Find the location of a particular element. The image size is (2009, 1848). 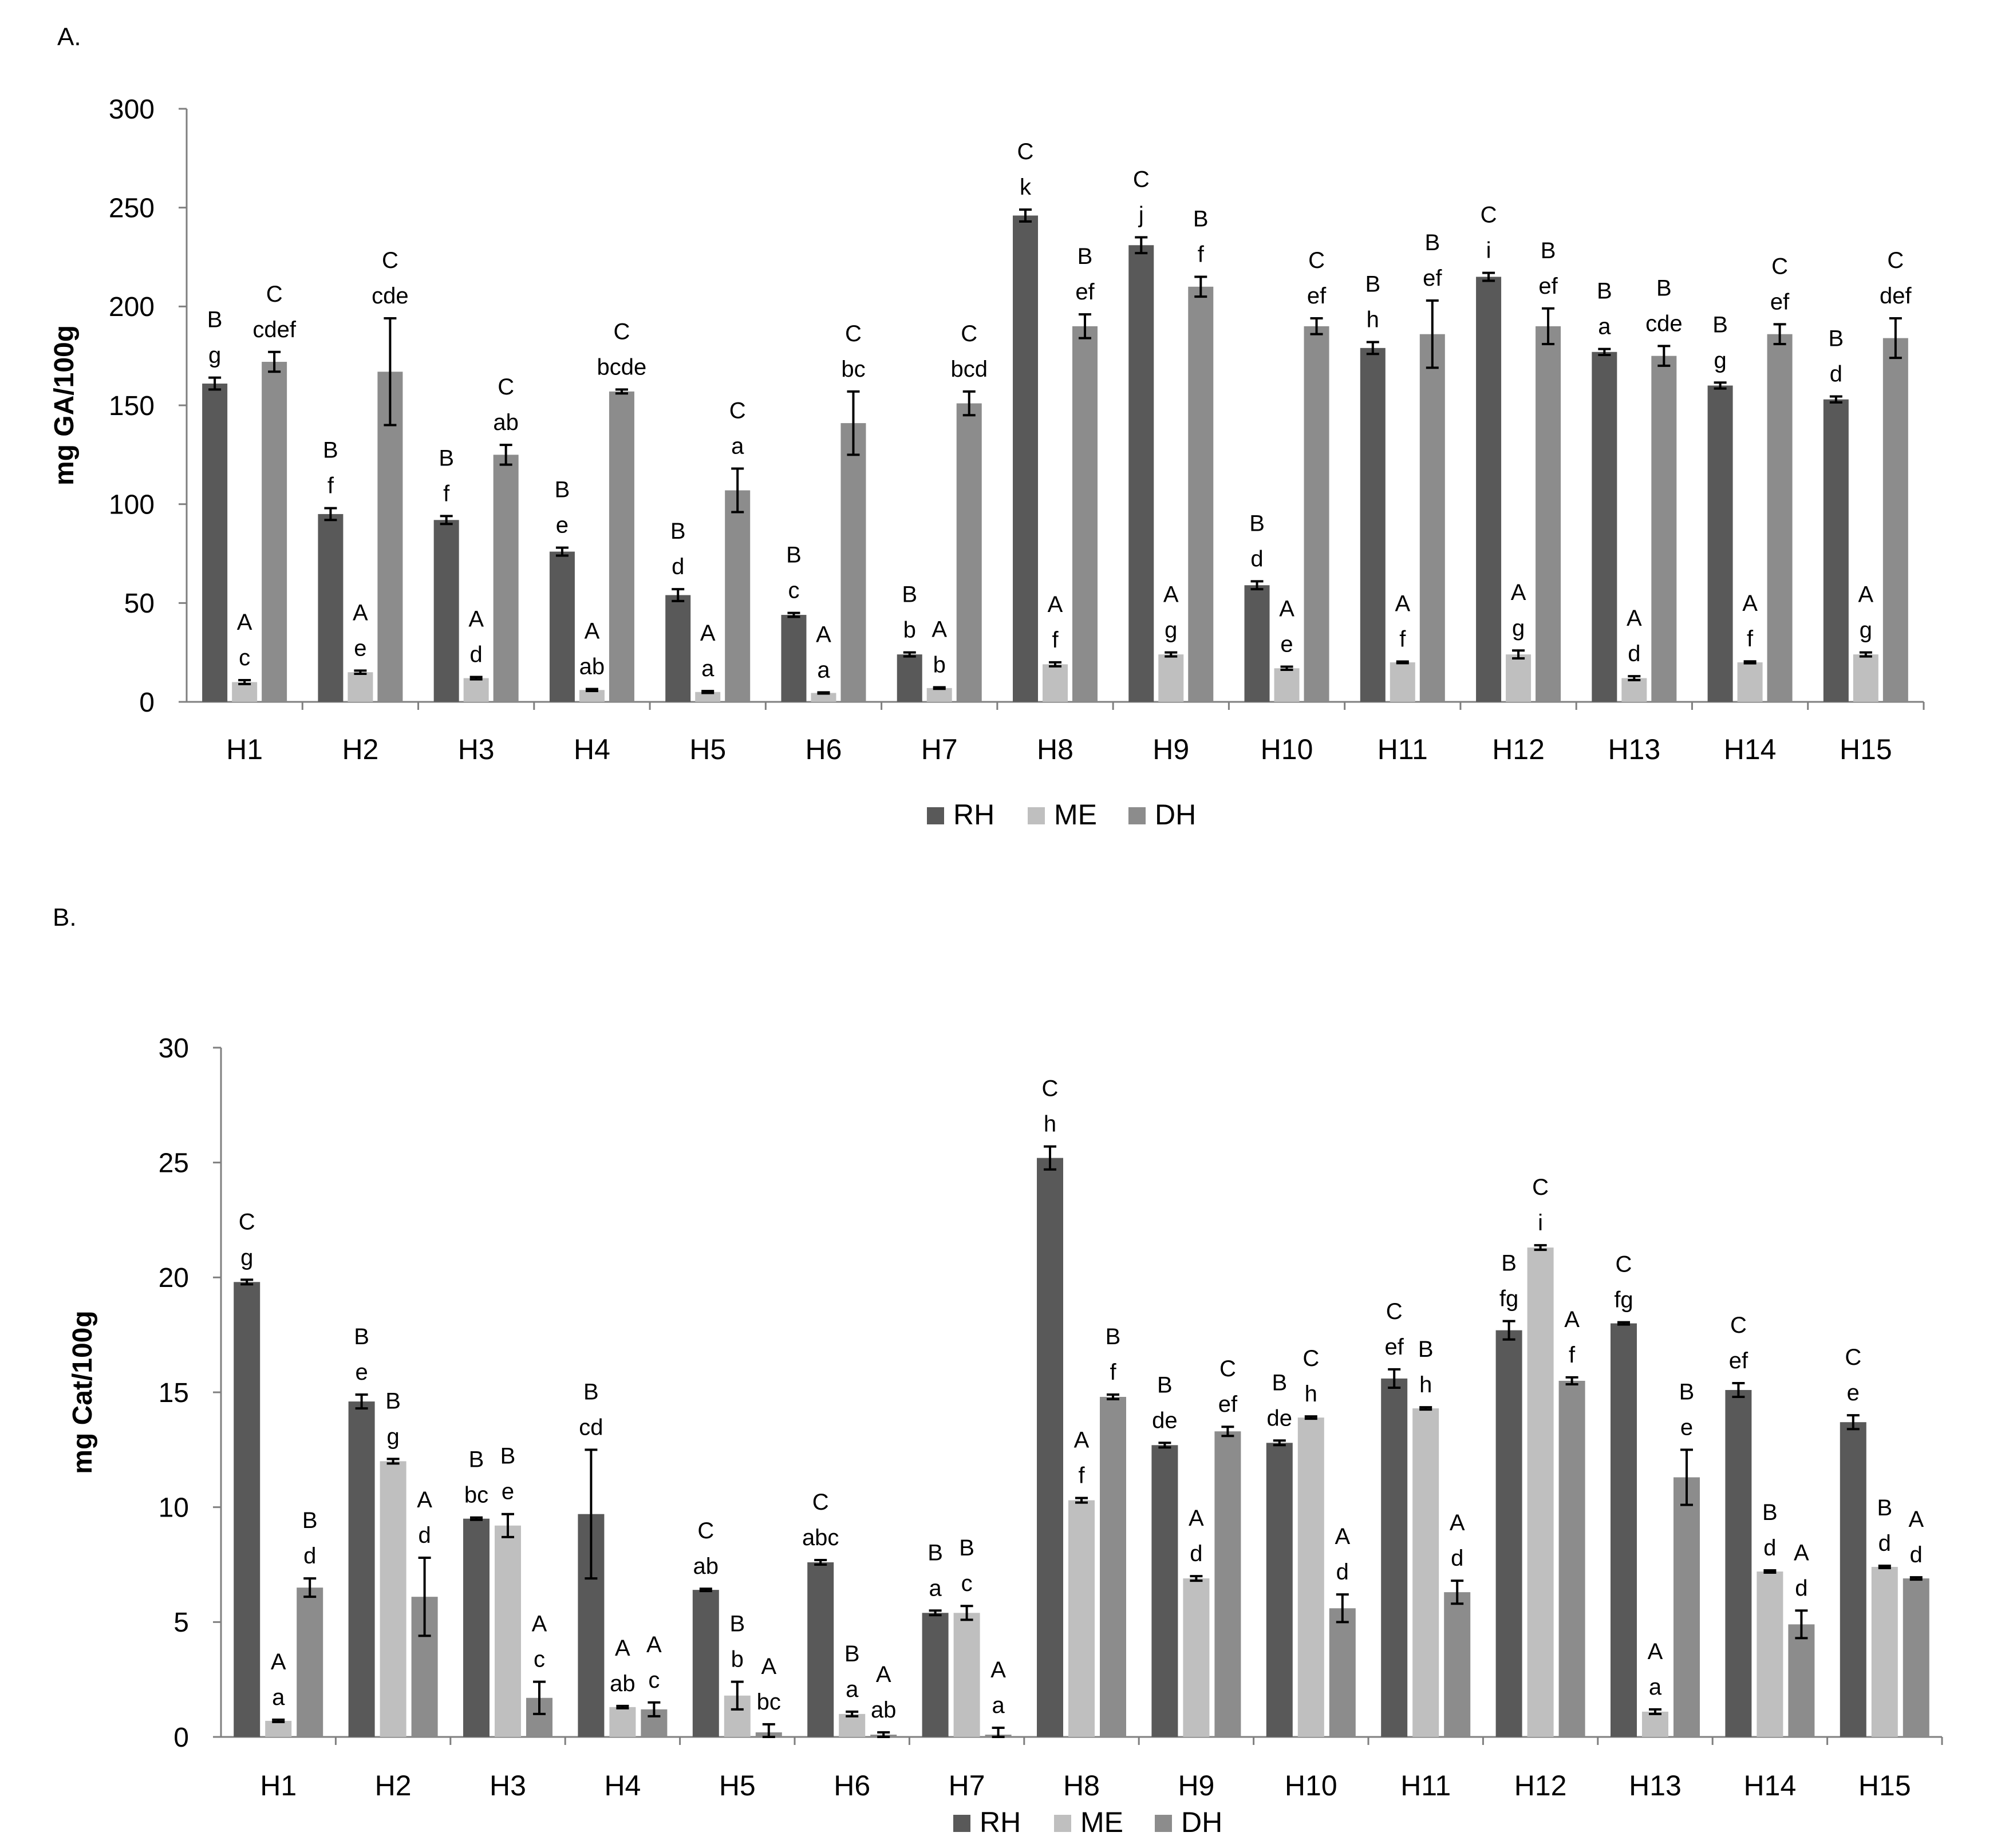

significance-label-lower: g is located at coordinates (1720, 360).